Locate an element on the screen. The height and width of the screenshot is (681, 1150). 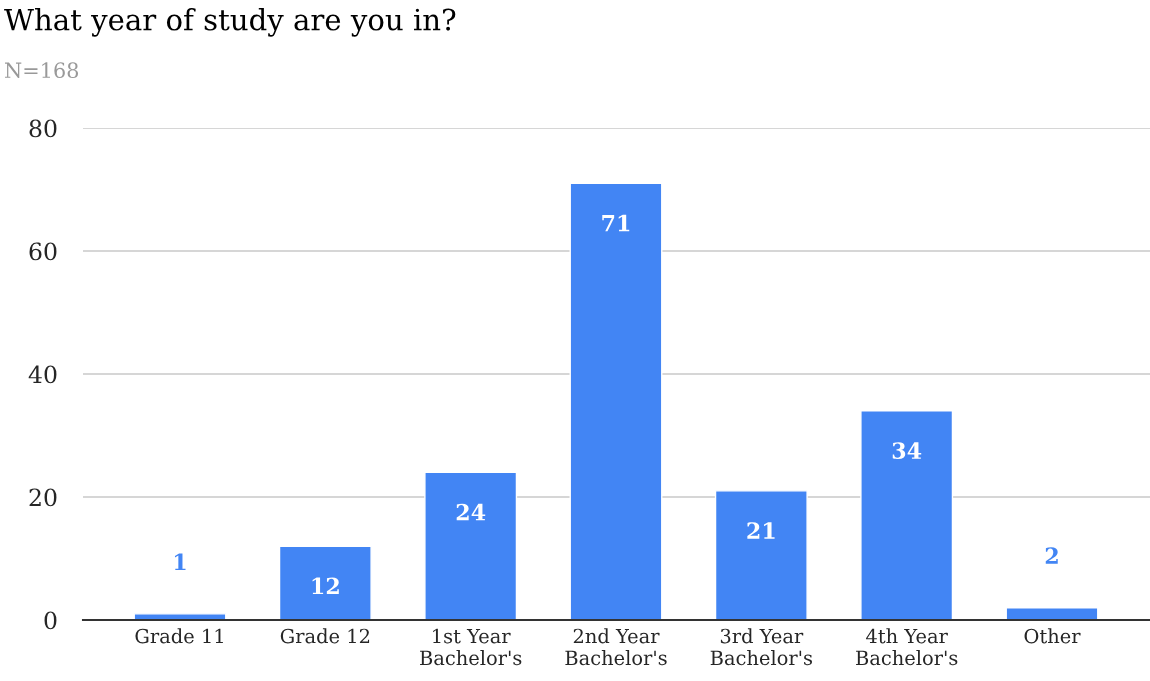
data-label: 24 is located at coordinates (471, 512).